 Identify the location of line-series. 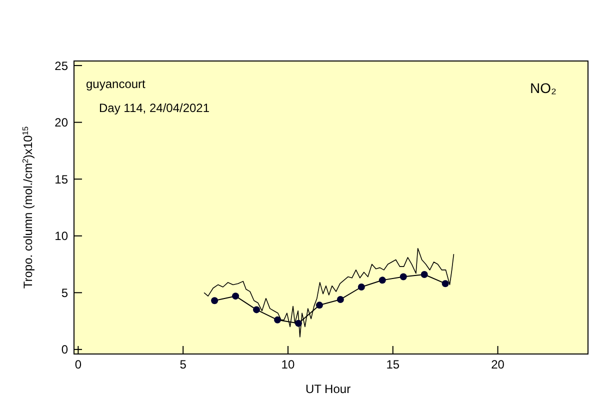
(329, 293).